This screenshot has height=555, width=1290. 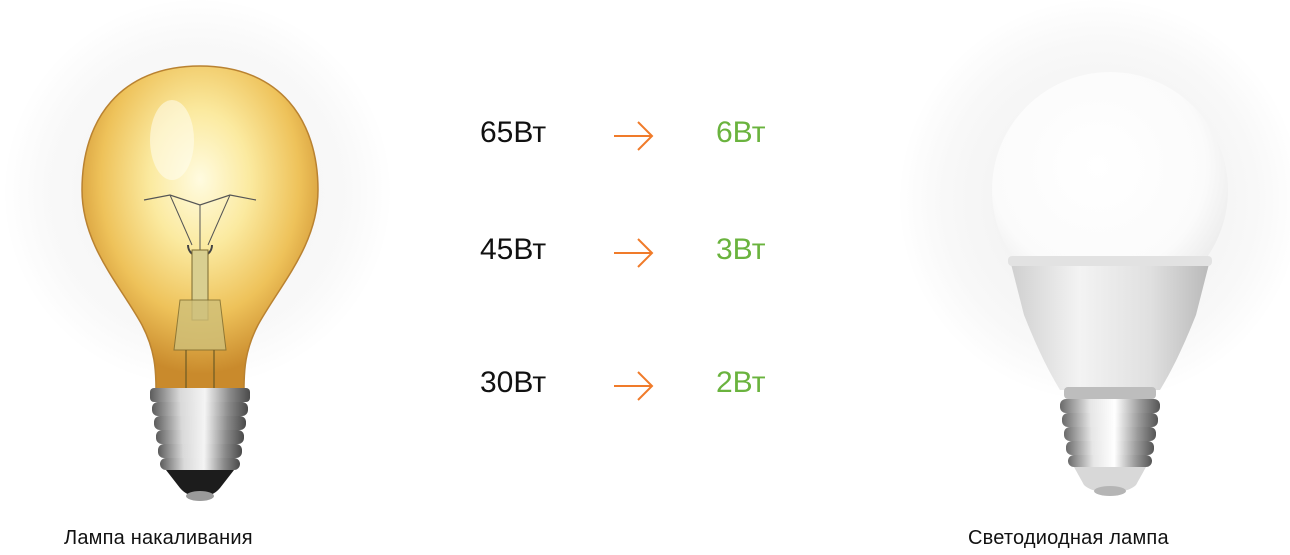 I want to click on comparison-row: 65Вт 6Вт, so click(x=645, y=133).